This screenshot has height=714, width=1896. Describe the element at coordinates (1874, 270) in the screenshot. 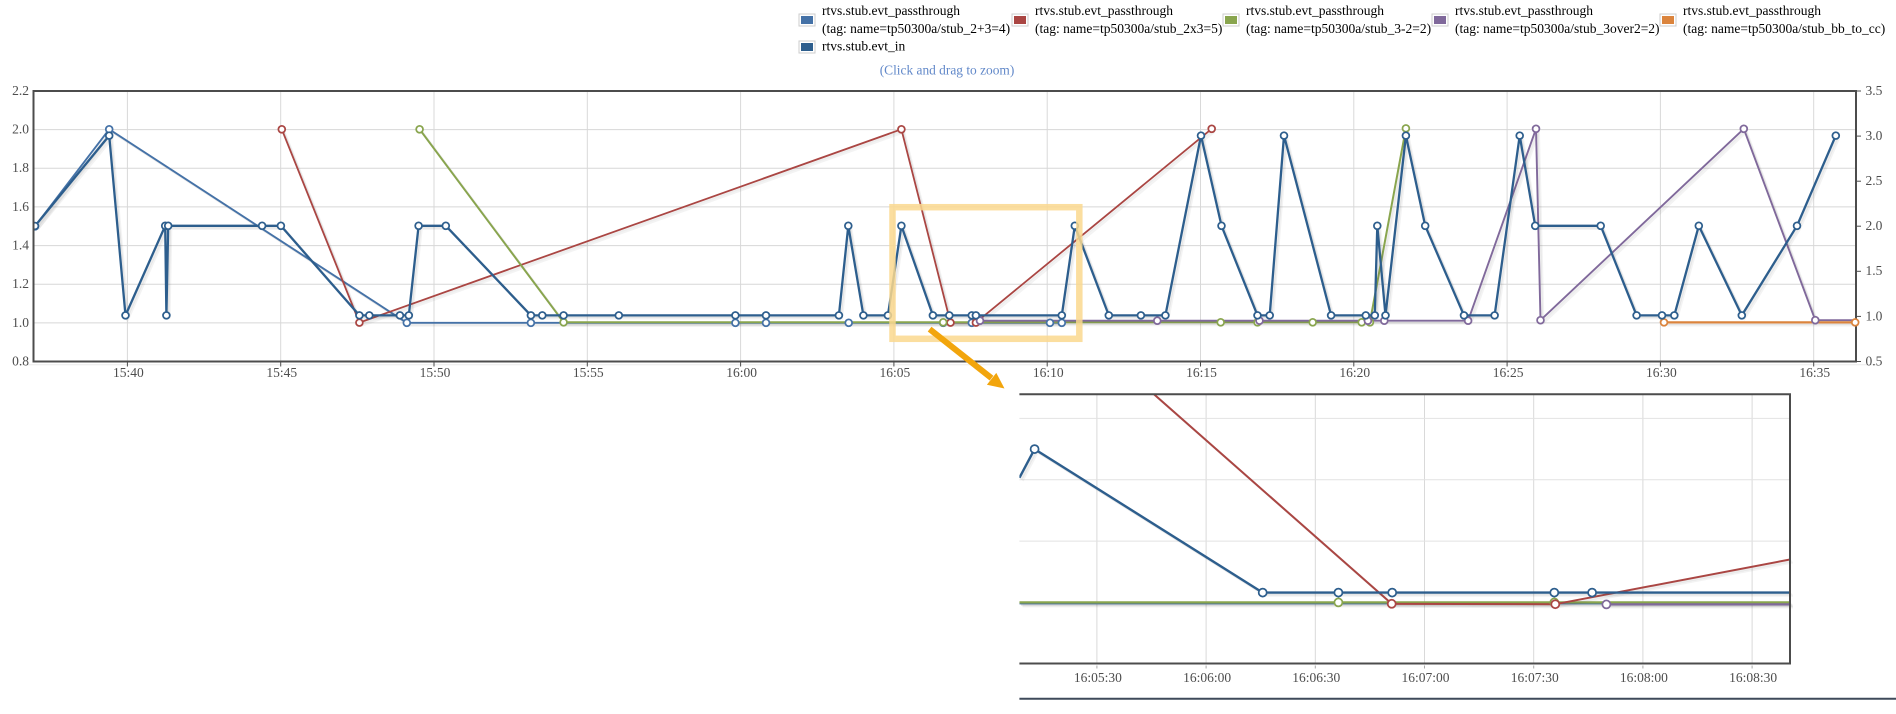

I see `svg-text: 1.5` at that location.